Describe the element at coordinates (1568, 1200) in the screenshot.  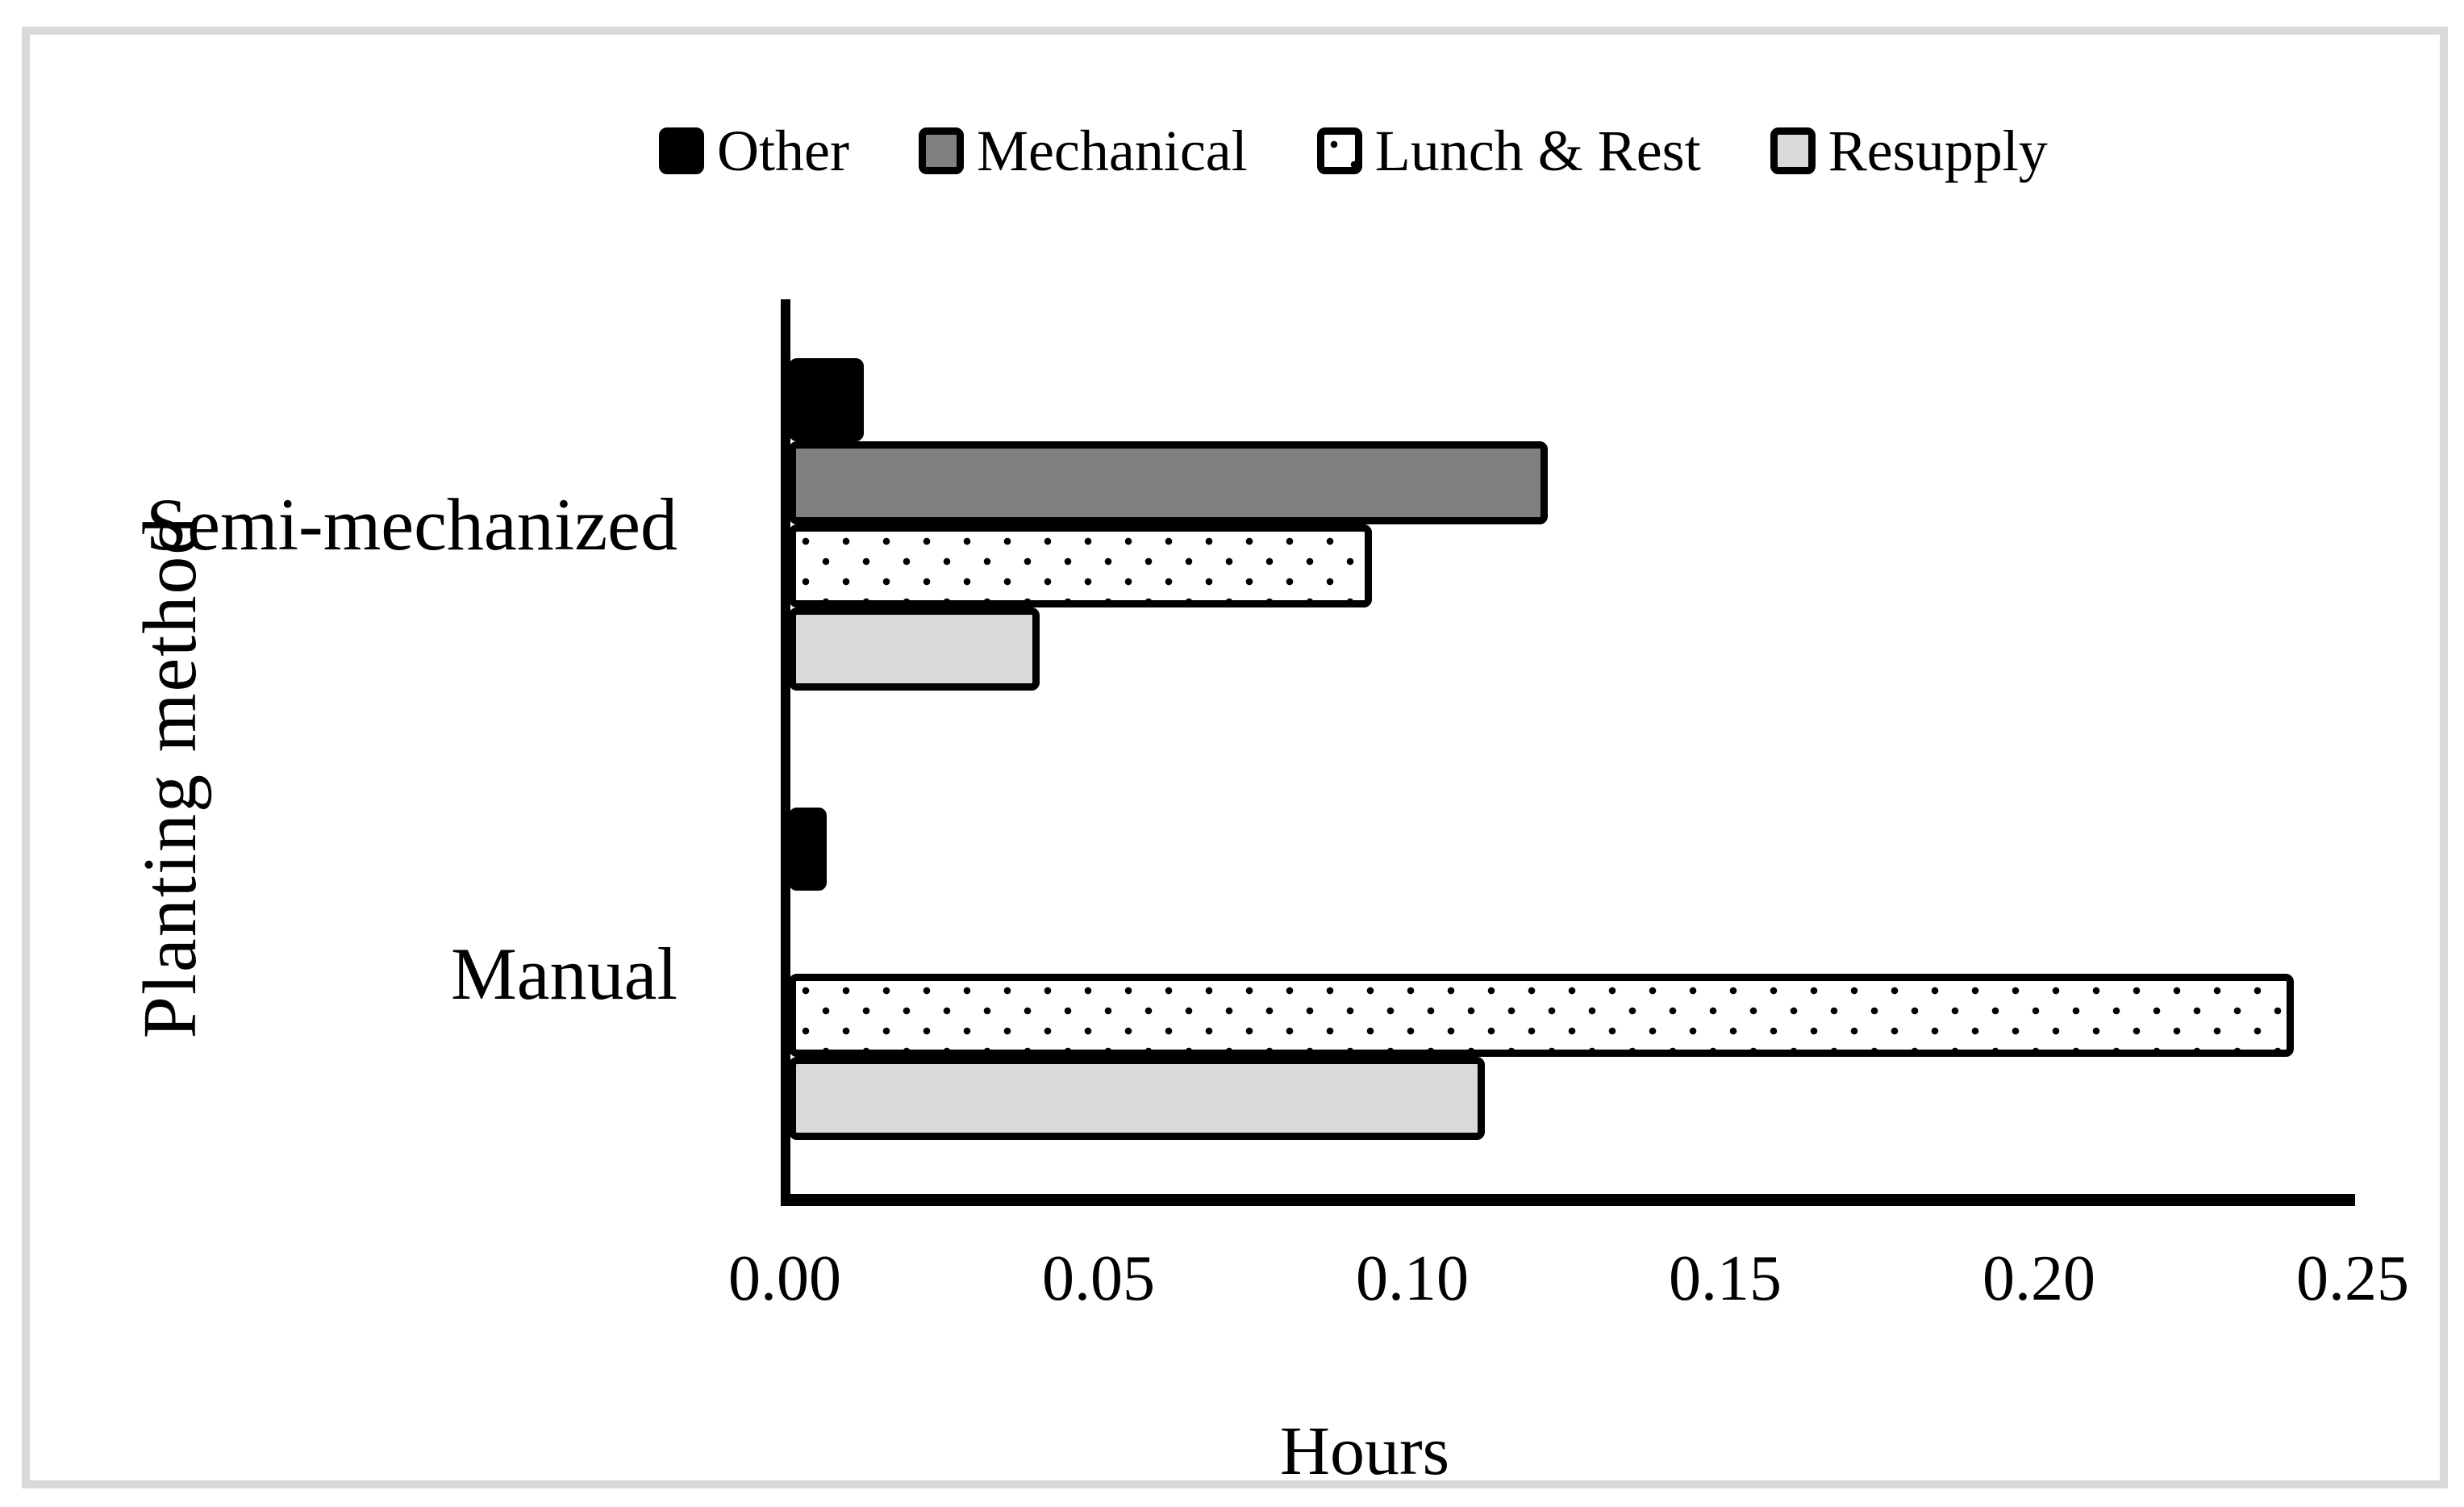
I see `x-axis-line` at that location.